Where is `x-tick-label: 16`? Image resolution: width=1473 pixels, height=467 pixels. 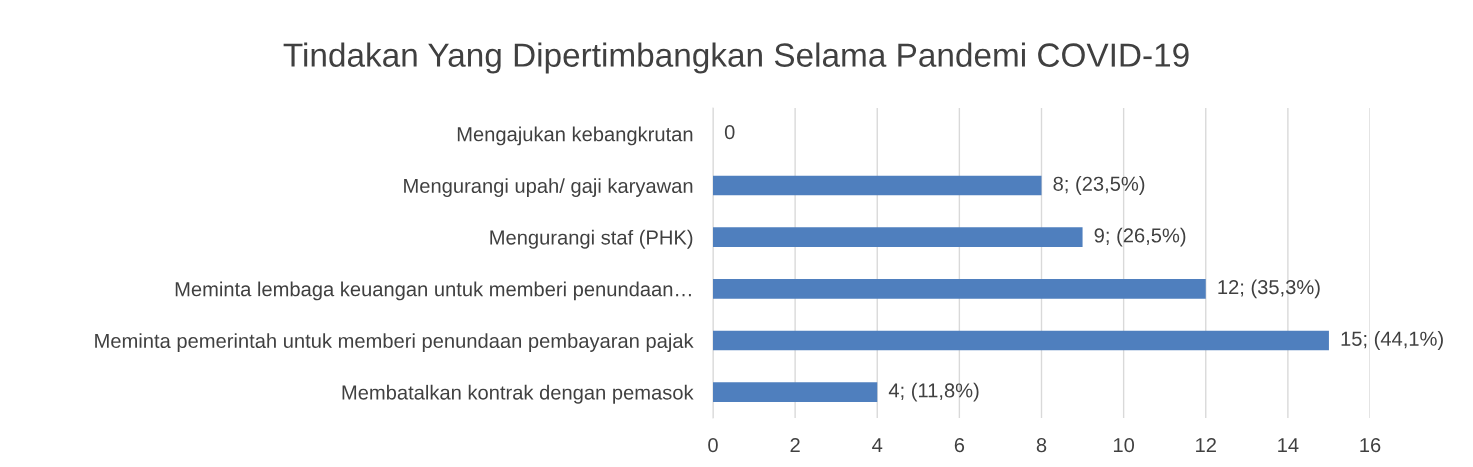 x-tick-label: 16 is located at coordinates (1370, 445).